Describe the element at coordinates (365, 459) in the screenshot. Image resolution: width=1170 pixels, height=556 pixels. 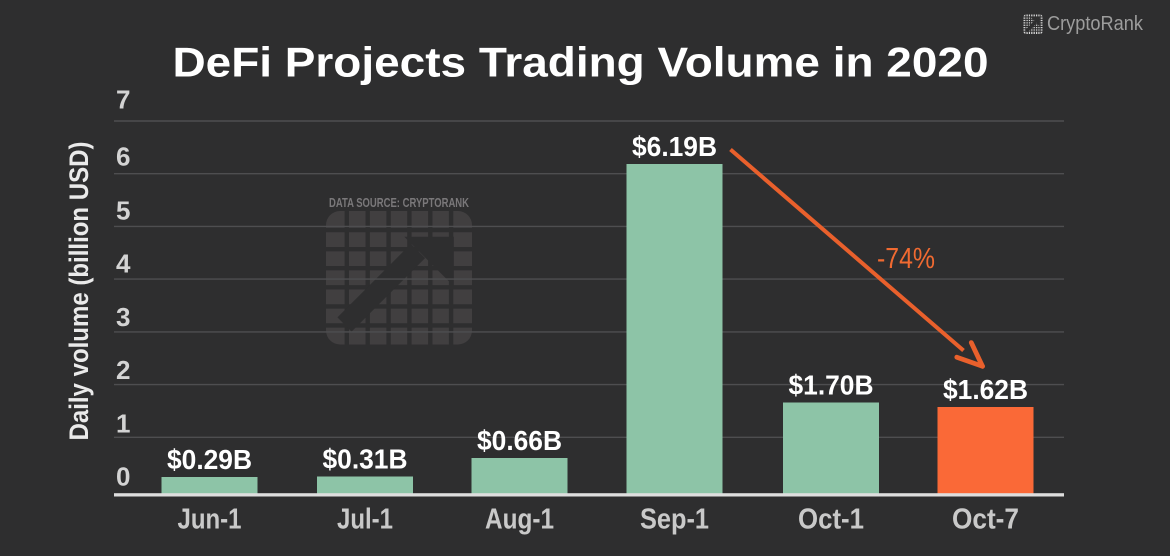
I see `svg-text: $0.31B` at that location.